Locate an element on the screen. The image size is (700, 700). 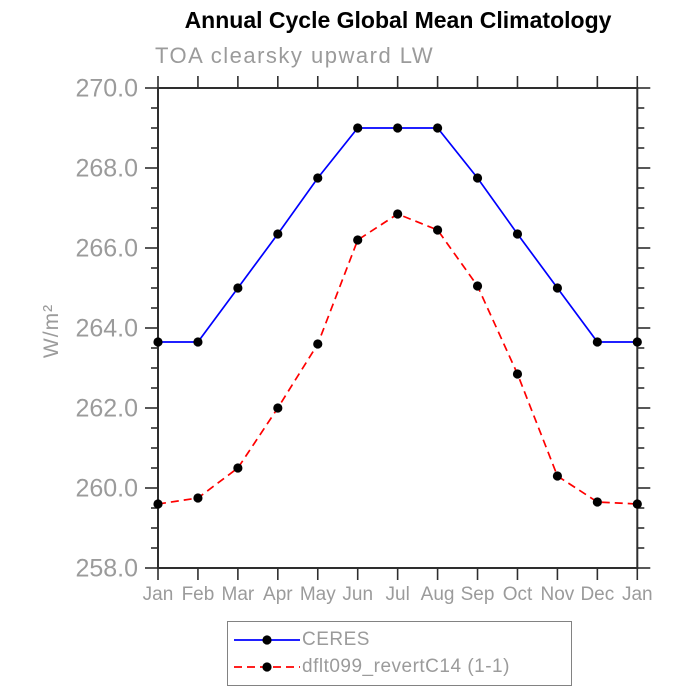
x-tick-label: May is located at coordinates (318, 594).